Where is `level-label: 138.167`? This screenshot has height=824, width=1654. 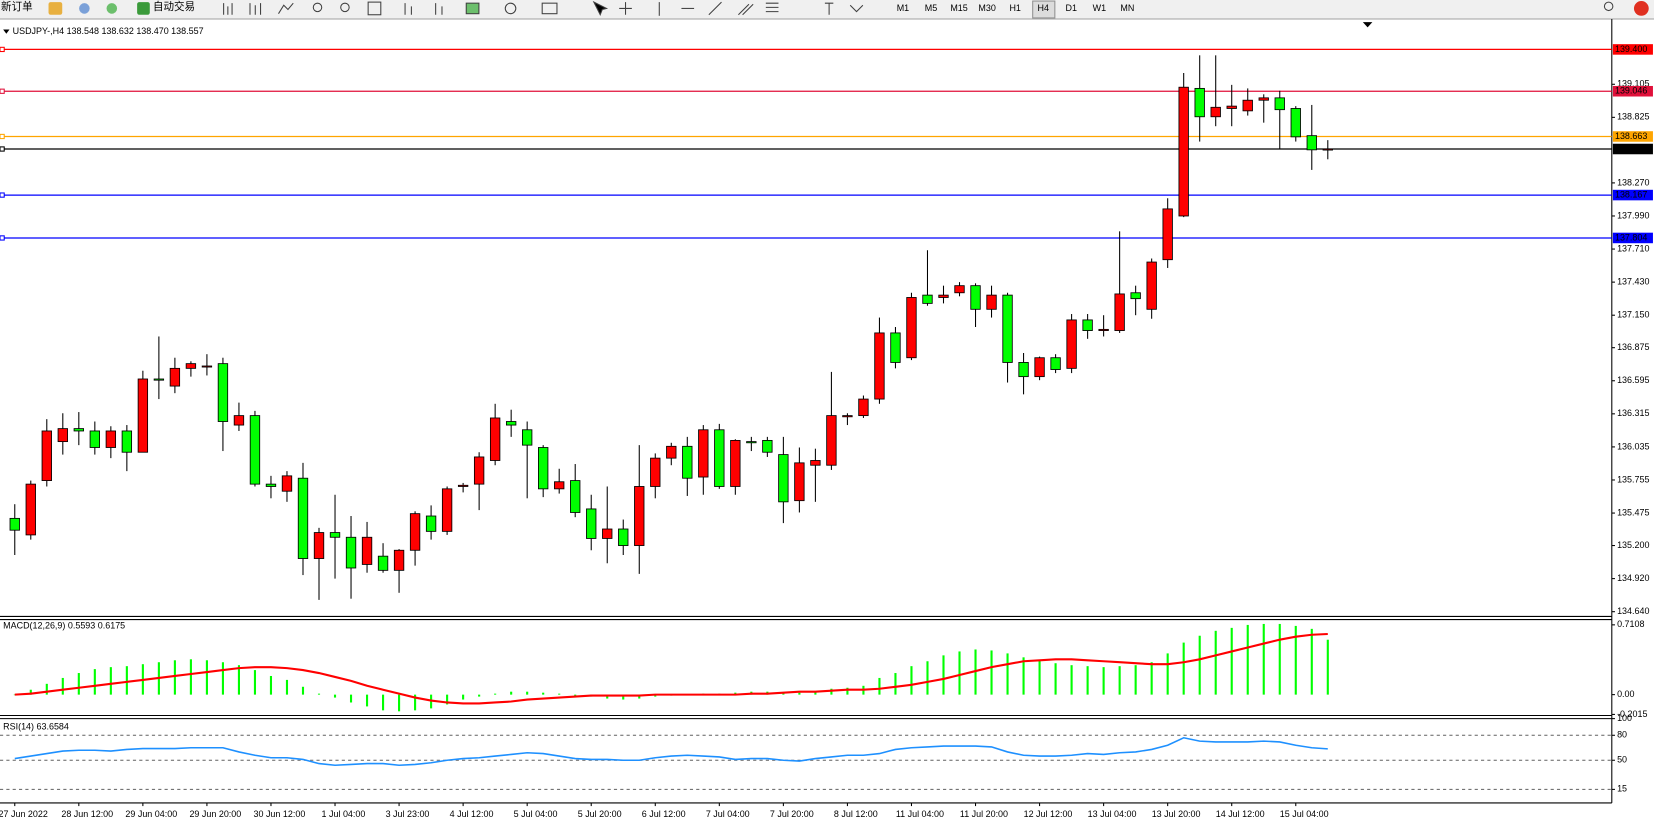 level-label: 138.167 is located at coordinates (1631, 194).